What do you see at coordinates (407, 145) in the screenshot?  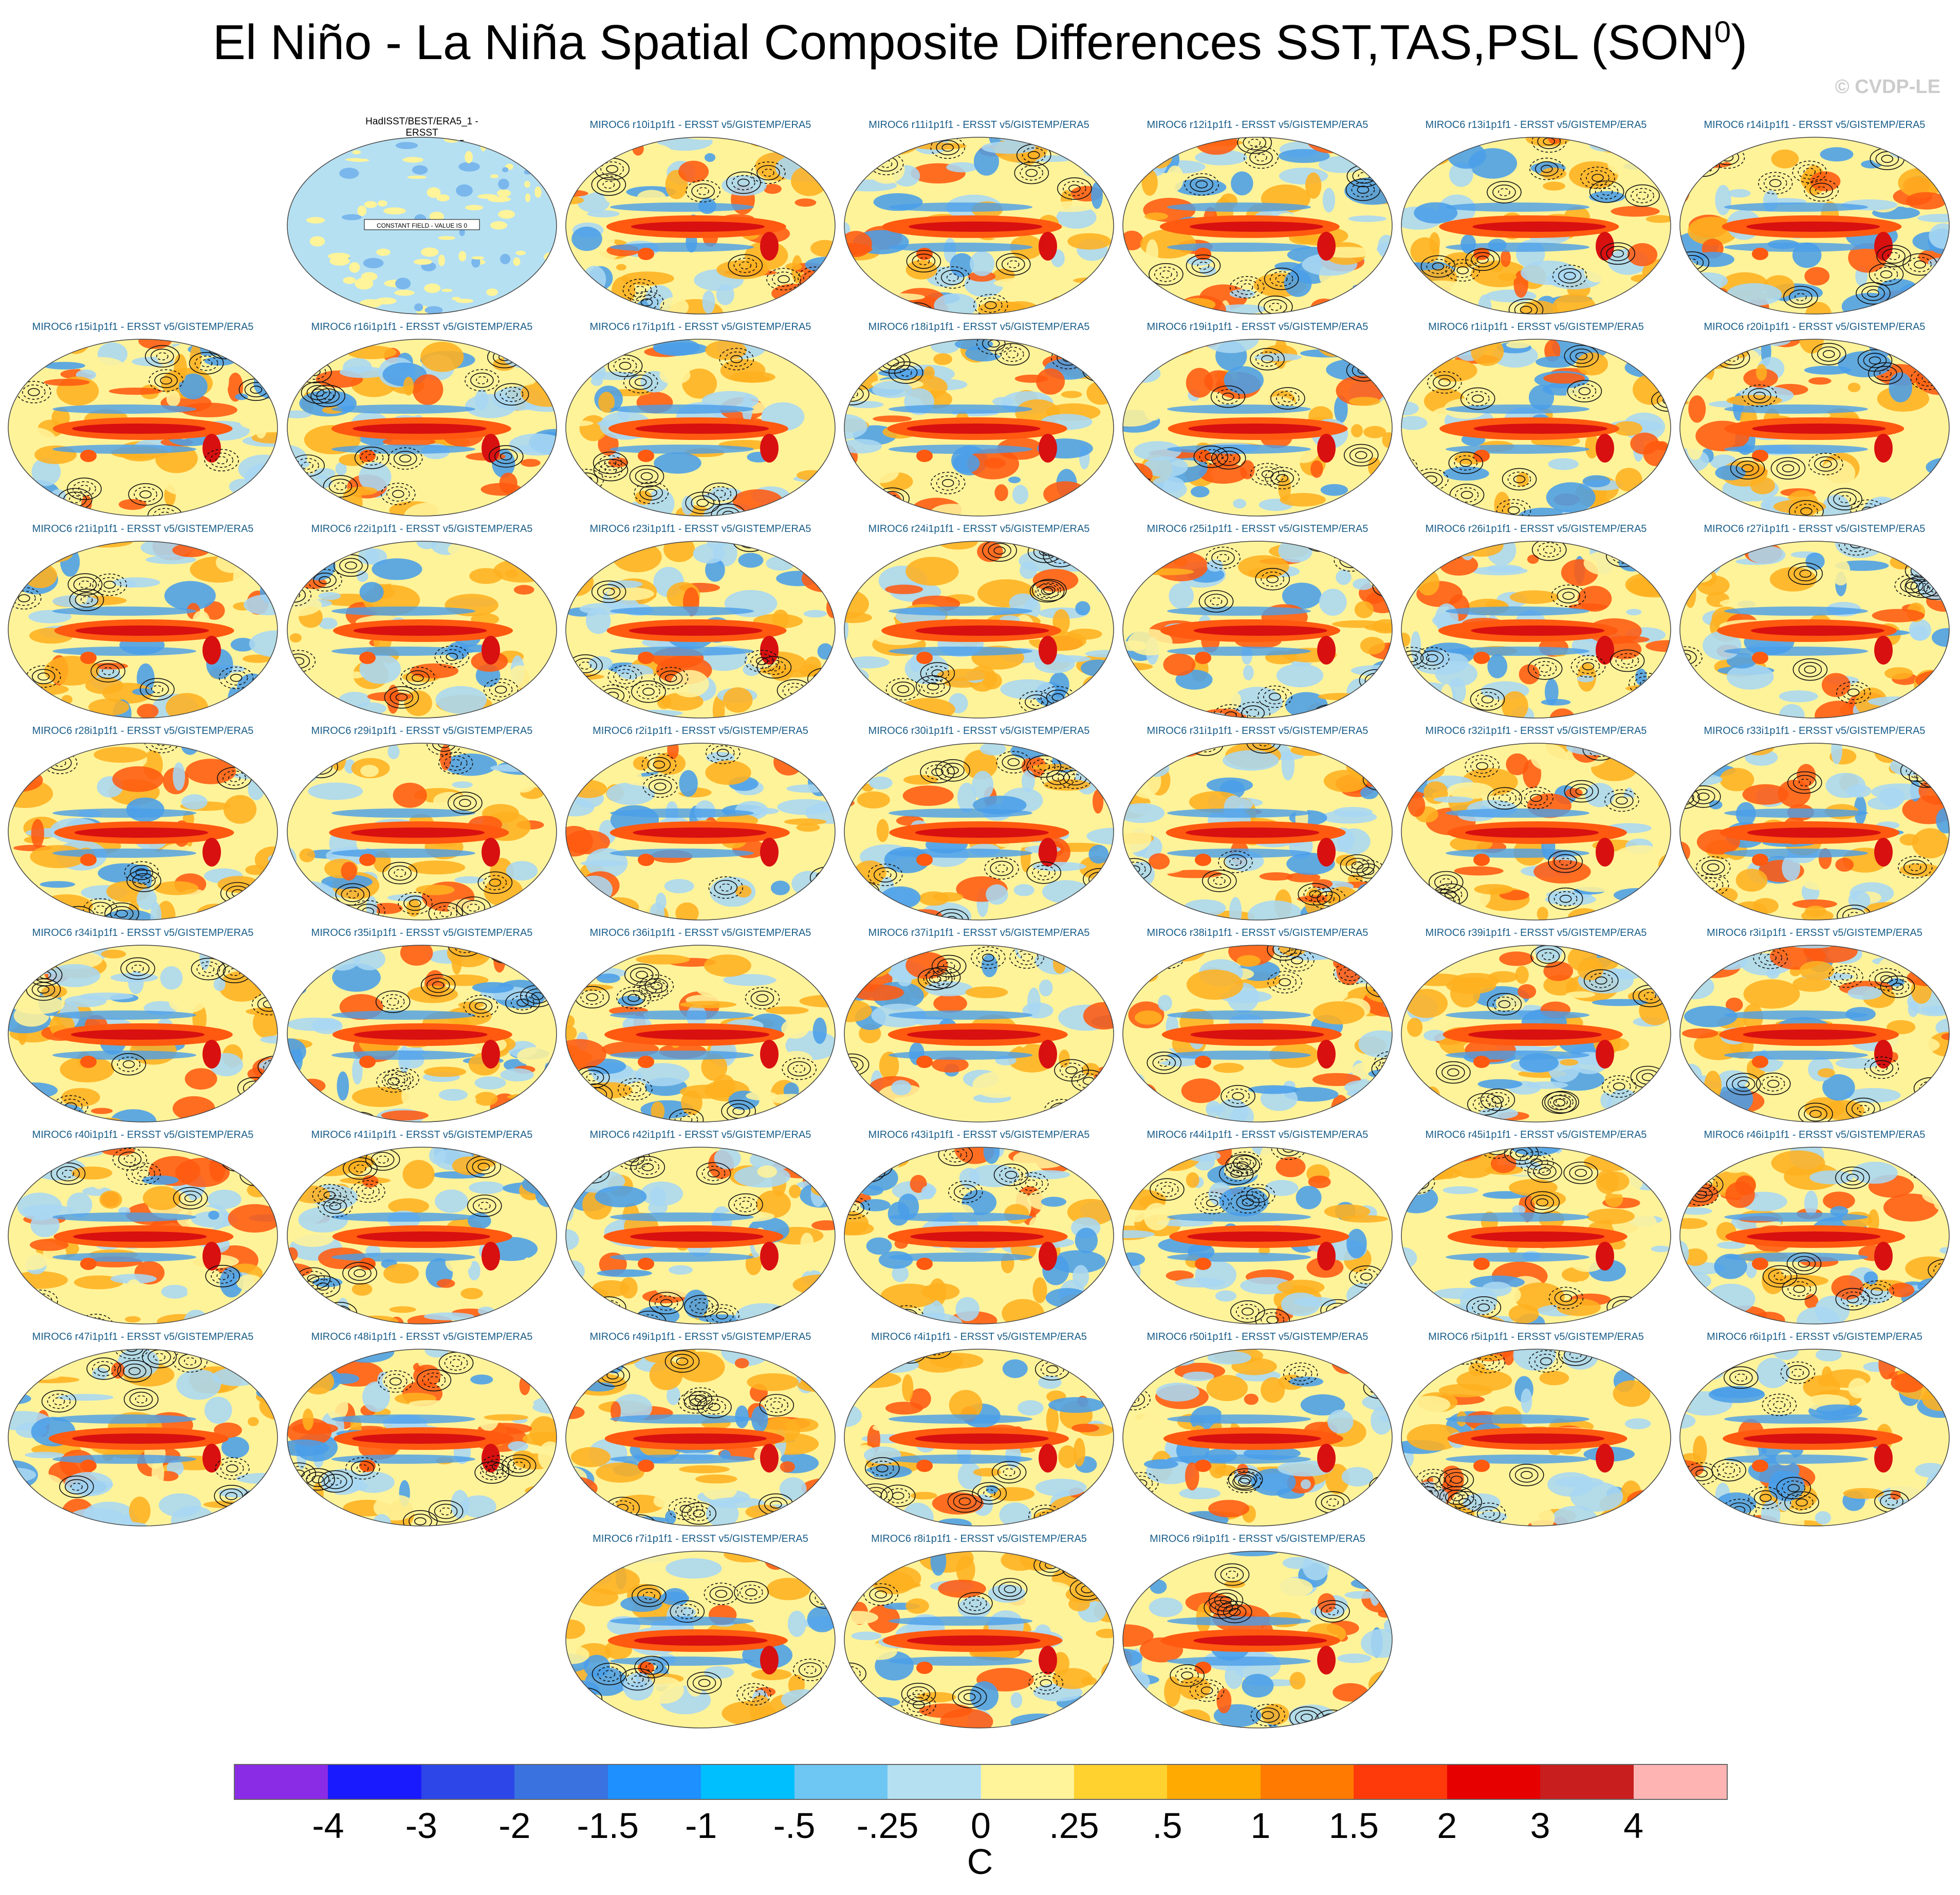 I see `field-speckle` at bounding box center [407, 145].